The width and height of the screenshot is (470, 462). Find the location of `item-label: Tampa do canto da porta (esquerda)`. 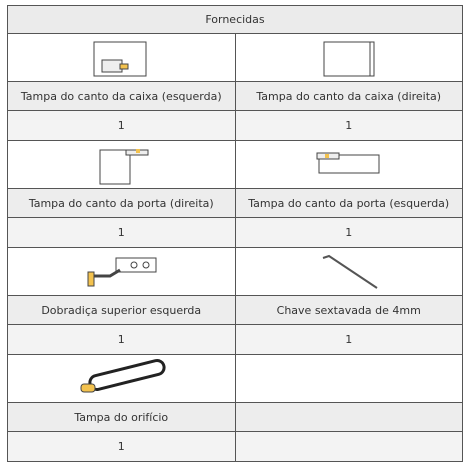

item-label: Tampa do canto da porta (esquerda) is located at coordinates (348, 203).